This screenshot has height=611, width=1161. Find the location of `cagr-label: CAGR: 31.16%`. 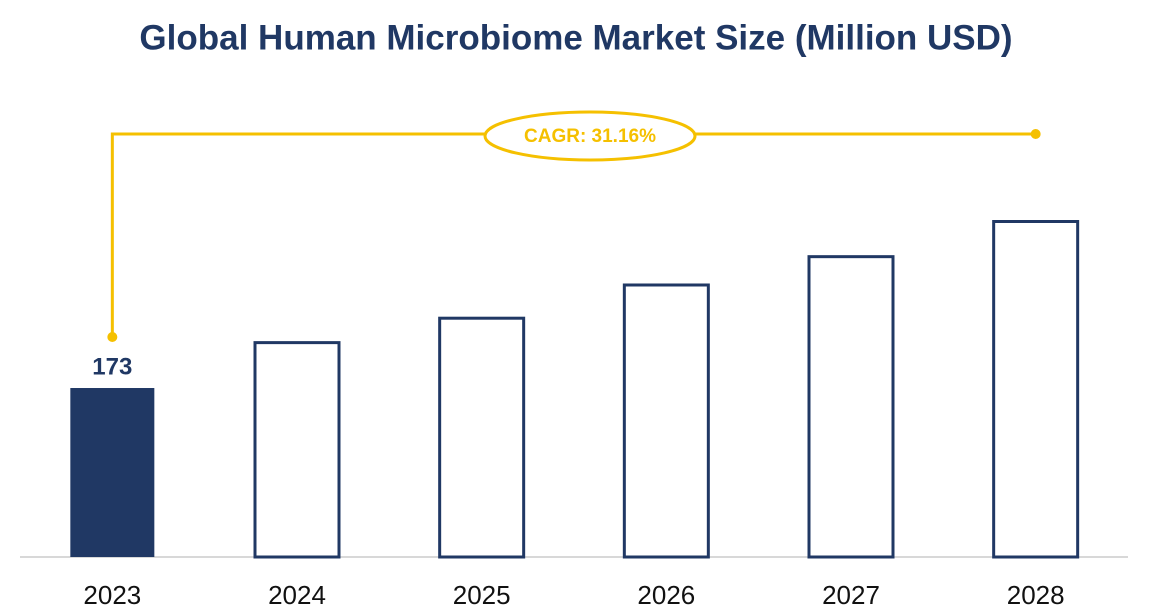

cagr-label: CAGR: 31.16% is located at coordinates (590, 136).